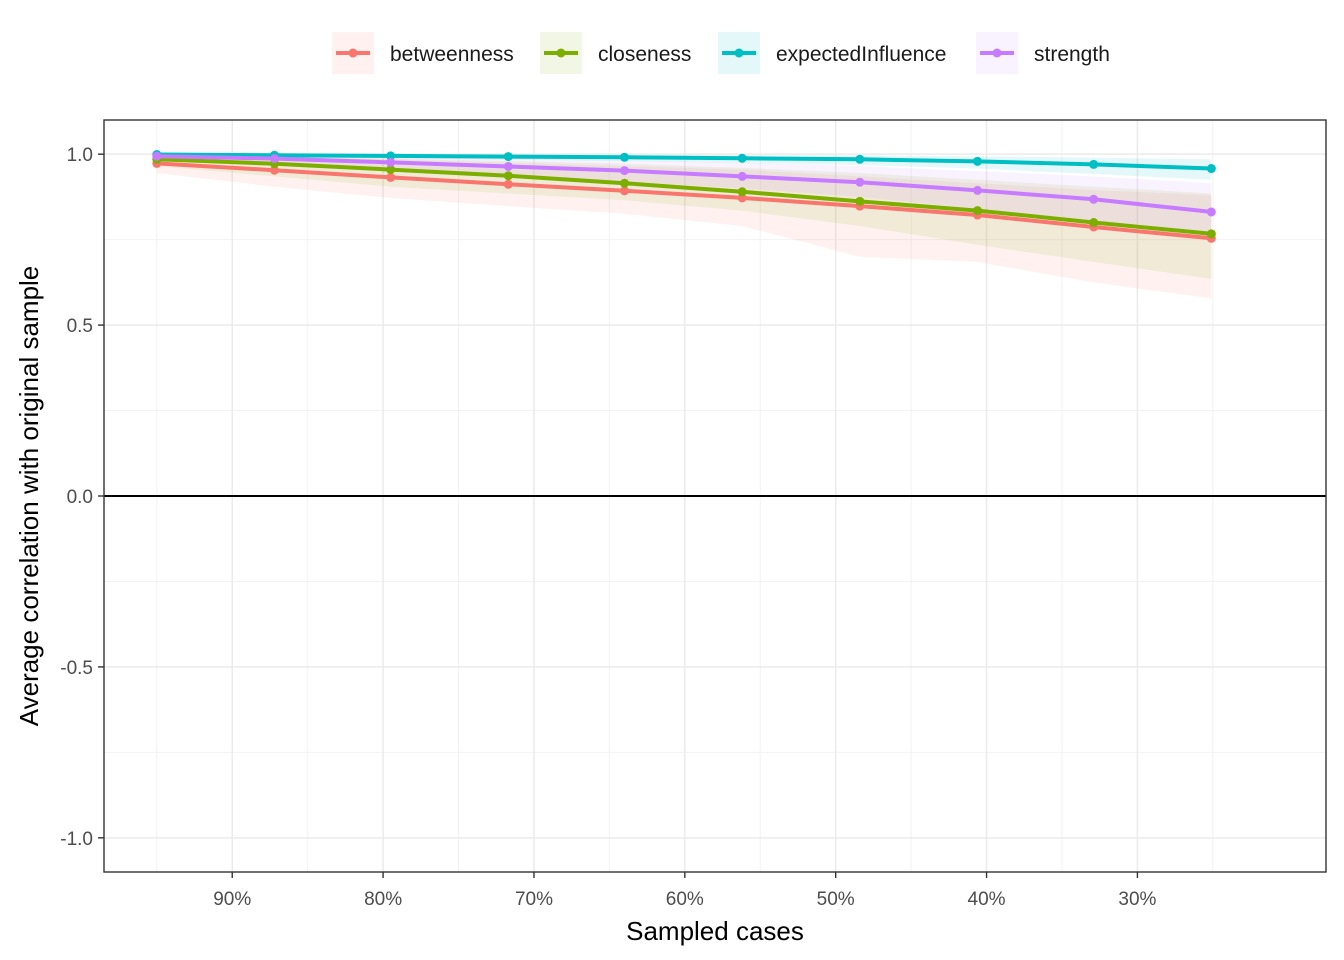 Image resolution: width=1344 pixels, height=960 pixels. I want to click on x-tick-label: 60%, so click(685, 899).